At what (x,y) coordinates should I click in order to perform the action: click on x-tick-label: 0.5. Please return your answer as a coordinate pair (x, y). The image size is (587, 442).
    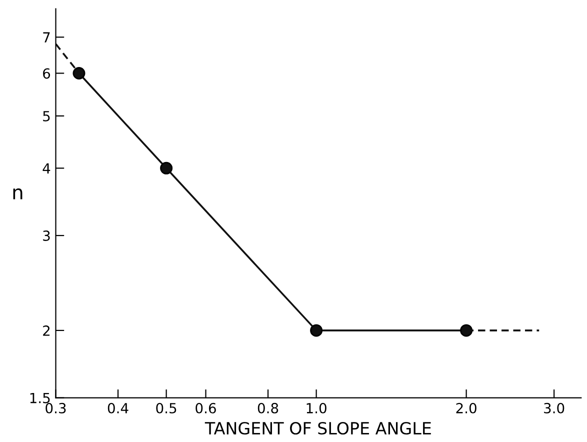
    Looking at the image, I should click on (166, 408).